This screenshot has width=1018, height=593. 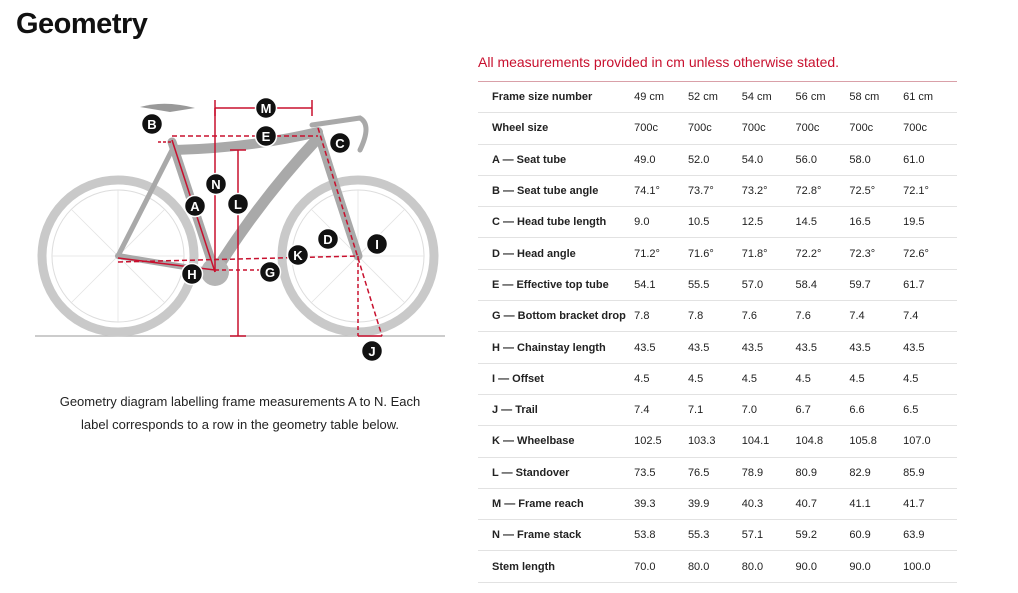 I want to click on table-cell: 52 cm, so click(x=714, y=97).